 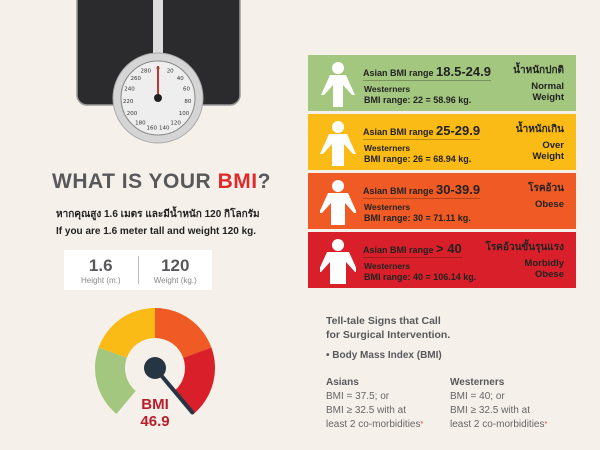 What do you see at coordinates (417, 218) in the screenshot?
I see `westerners-range: BMI range: 30 = 71.11 kg.` at bounding box center [417, 218].